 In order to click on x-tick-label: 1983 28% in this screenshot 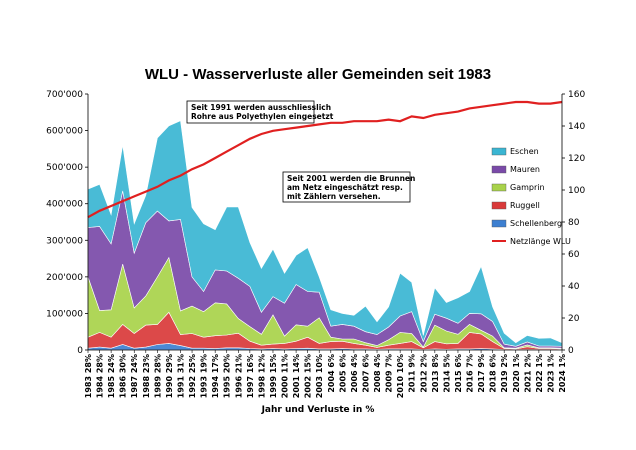, I will do `click(88, 376)`.